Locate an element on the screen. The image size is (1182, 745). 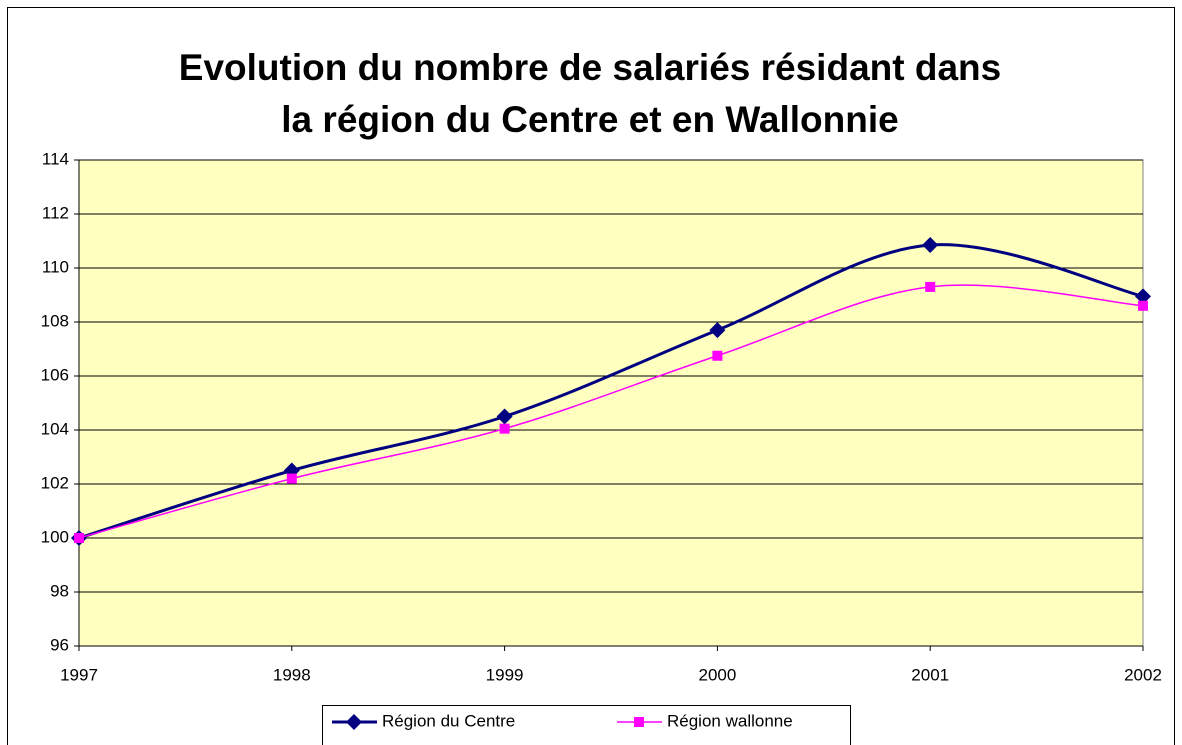
y-tick-label: 112 is located at coordinates (55, 212).